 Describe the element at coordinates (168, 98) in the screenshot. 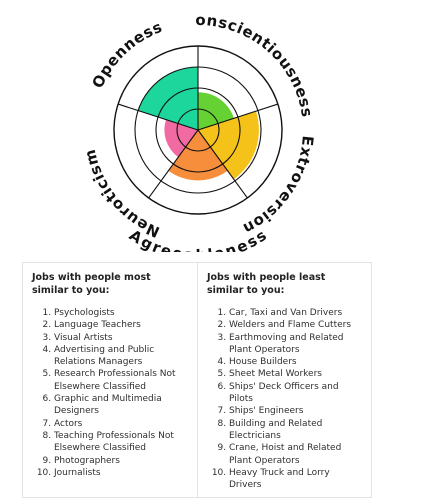

I see `sector-openness` at that location.